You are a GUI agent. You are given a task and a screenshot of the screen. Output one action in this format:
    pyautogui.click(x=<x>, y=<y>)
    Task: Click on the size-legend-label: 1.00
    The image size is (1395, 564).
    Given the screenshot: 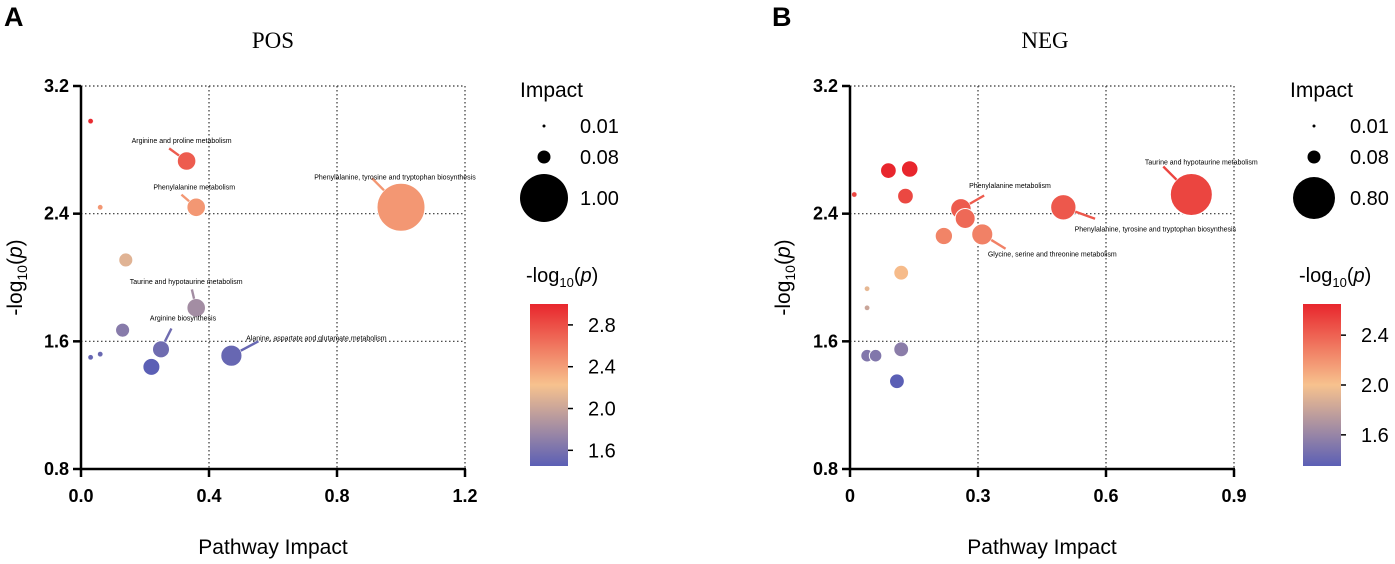 What is the action you would take?
    pyautogui.click(x=599, y=199)
    